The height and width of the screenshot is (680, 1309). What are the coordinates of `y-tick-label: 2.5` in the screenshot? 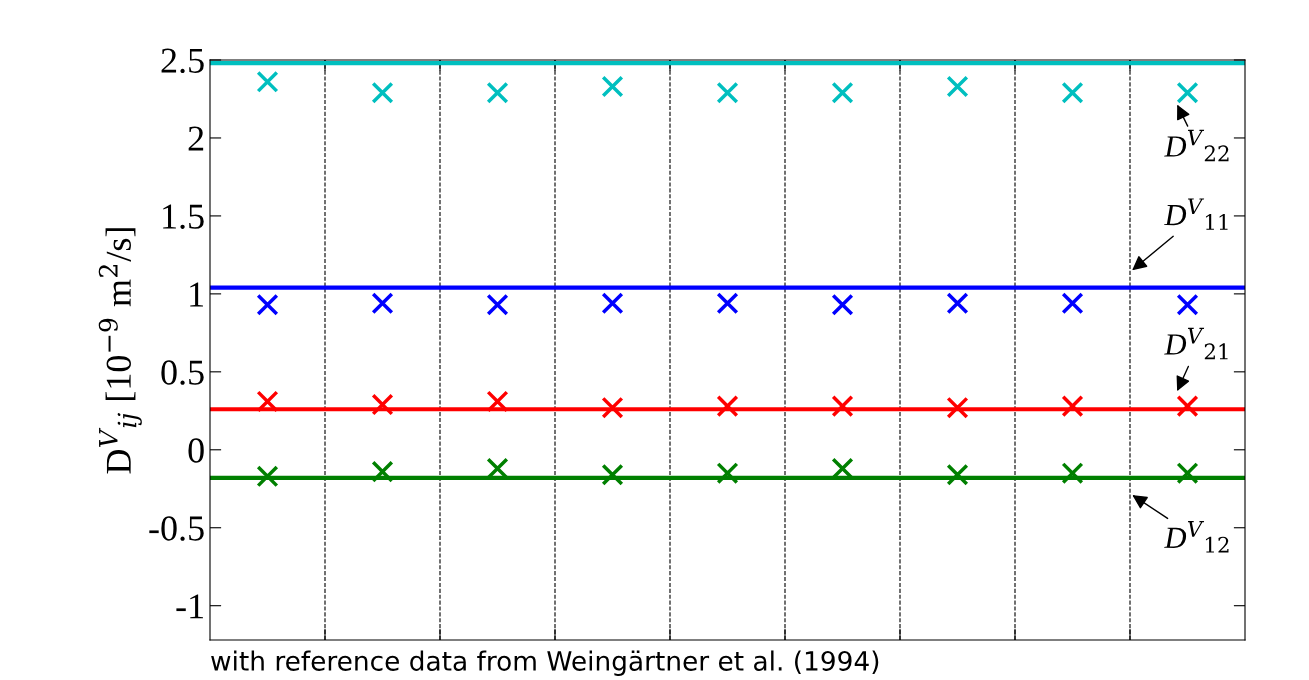 It's located at (182, 61).